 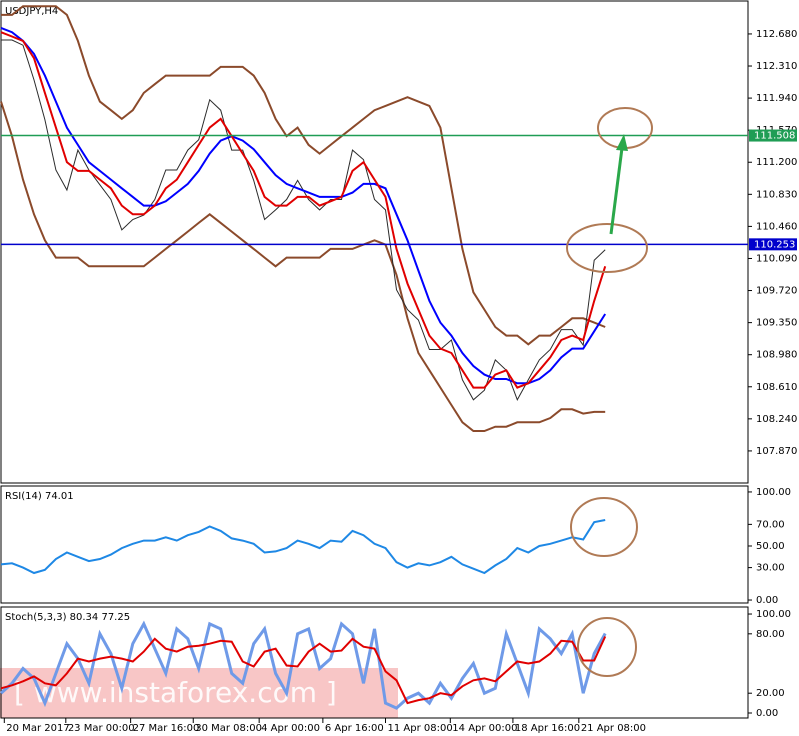 I want to click on y-tick-label: 108.980, so click(x=776, y=355).